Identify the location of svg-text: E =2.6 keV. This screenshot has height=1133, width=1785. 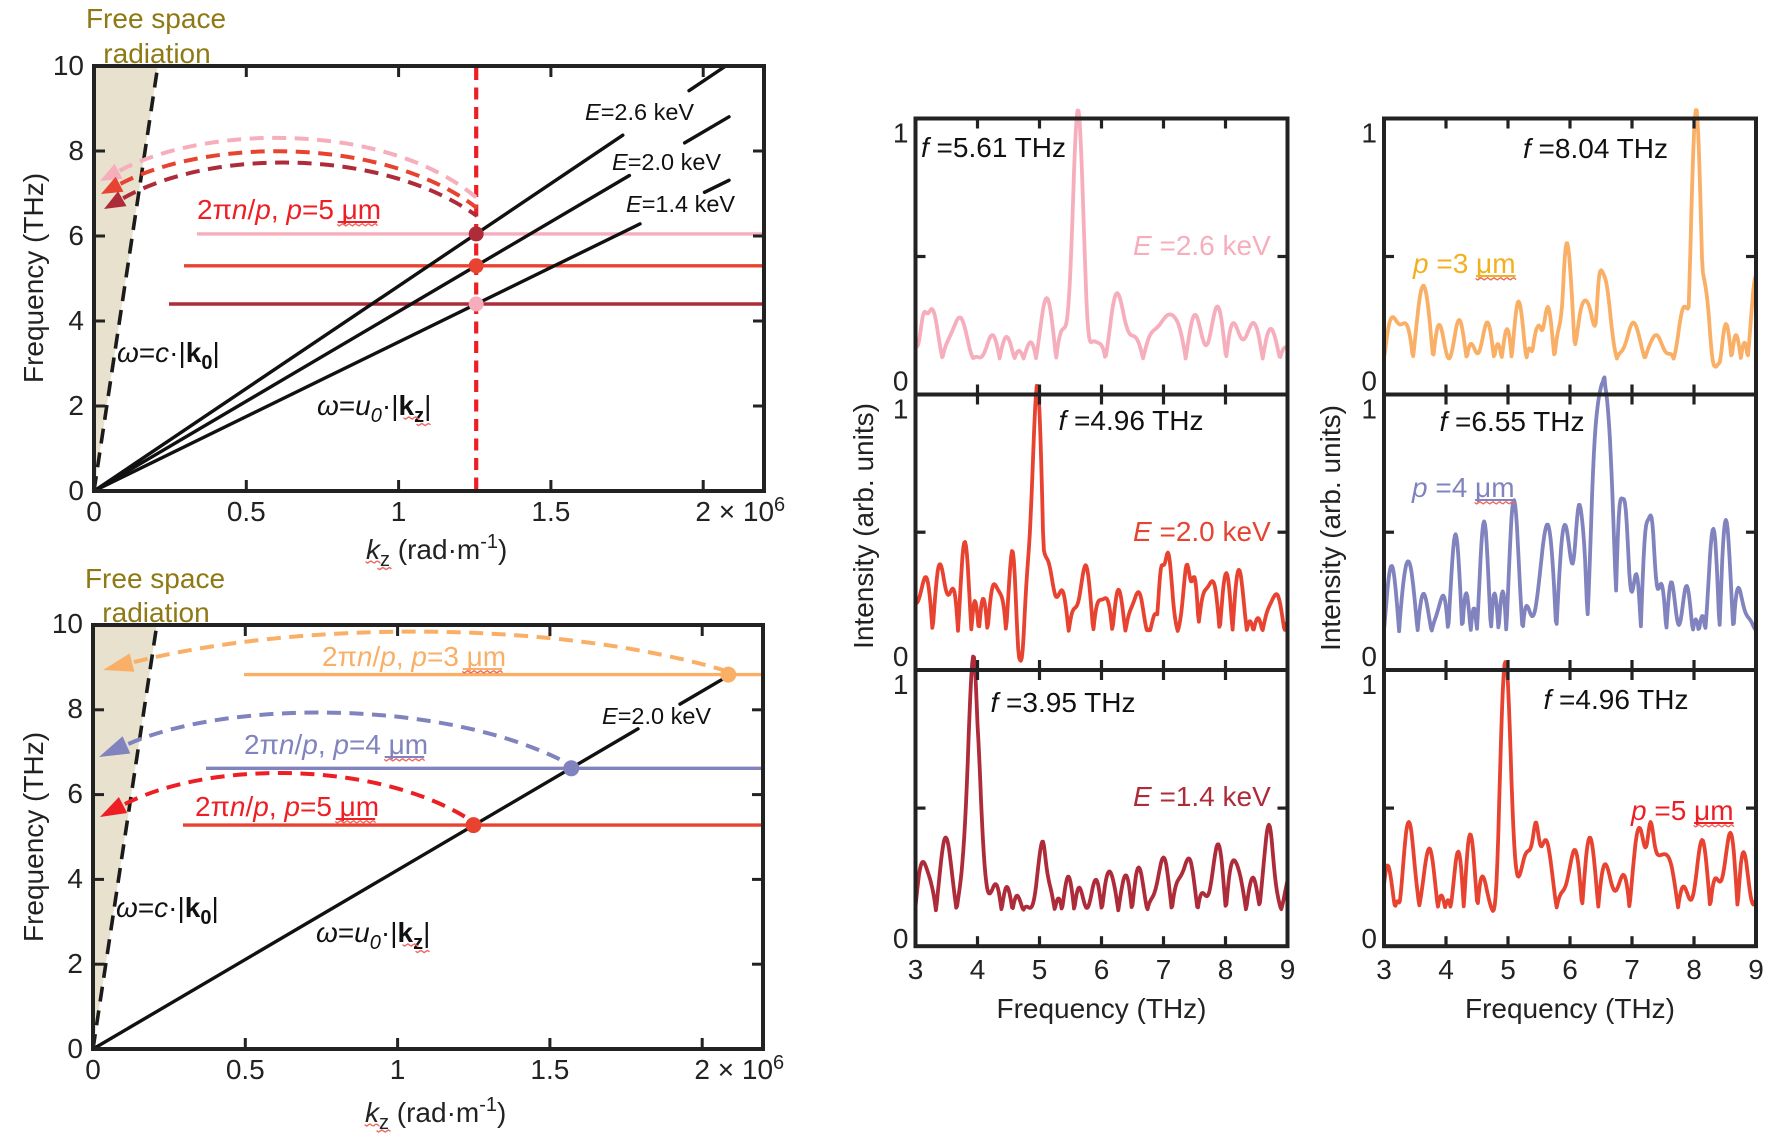
(1202, 245).